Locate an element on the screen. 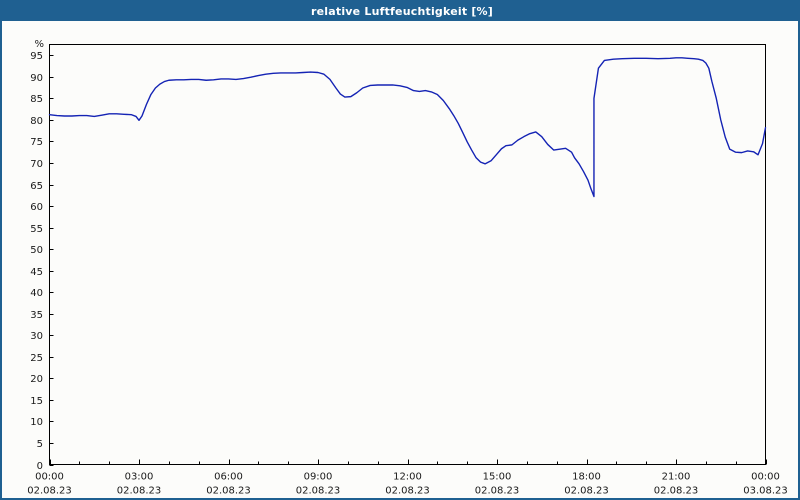 The height and width of the screenshot is (500, 800). y-axis-unit-label: % is located at coordinates (39, 44).